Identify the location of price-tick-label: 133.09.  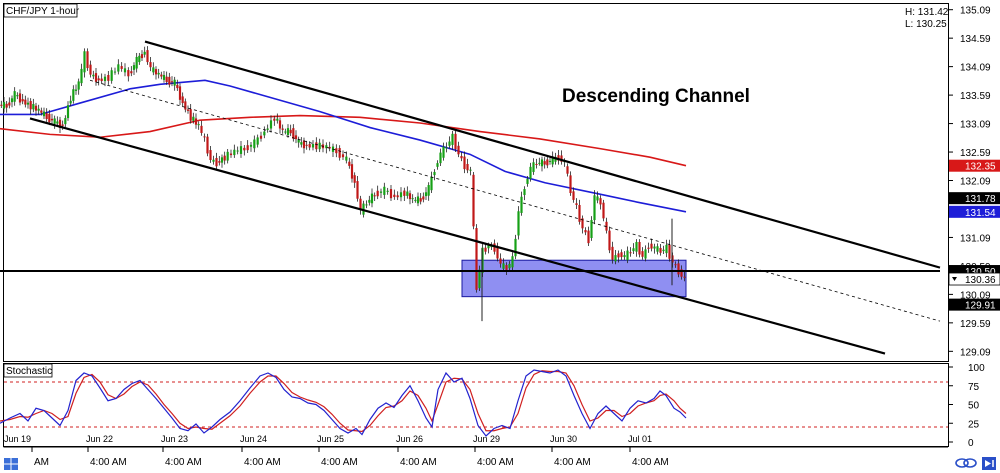
(975, 125).